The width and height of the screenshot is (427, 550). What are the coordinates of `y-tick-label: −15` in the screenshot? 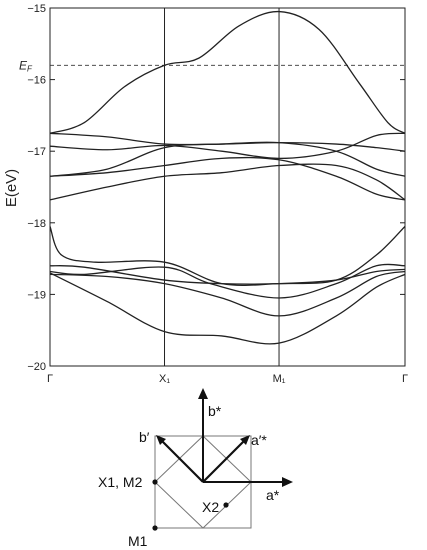 It's located at (36, 9).